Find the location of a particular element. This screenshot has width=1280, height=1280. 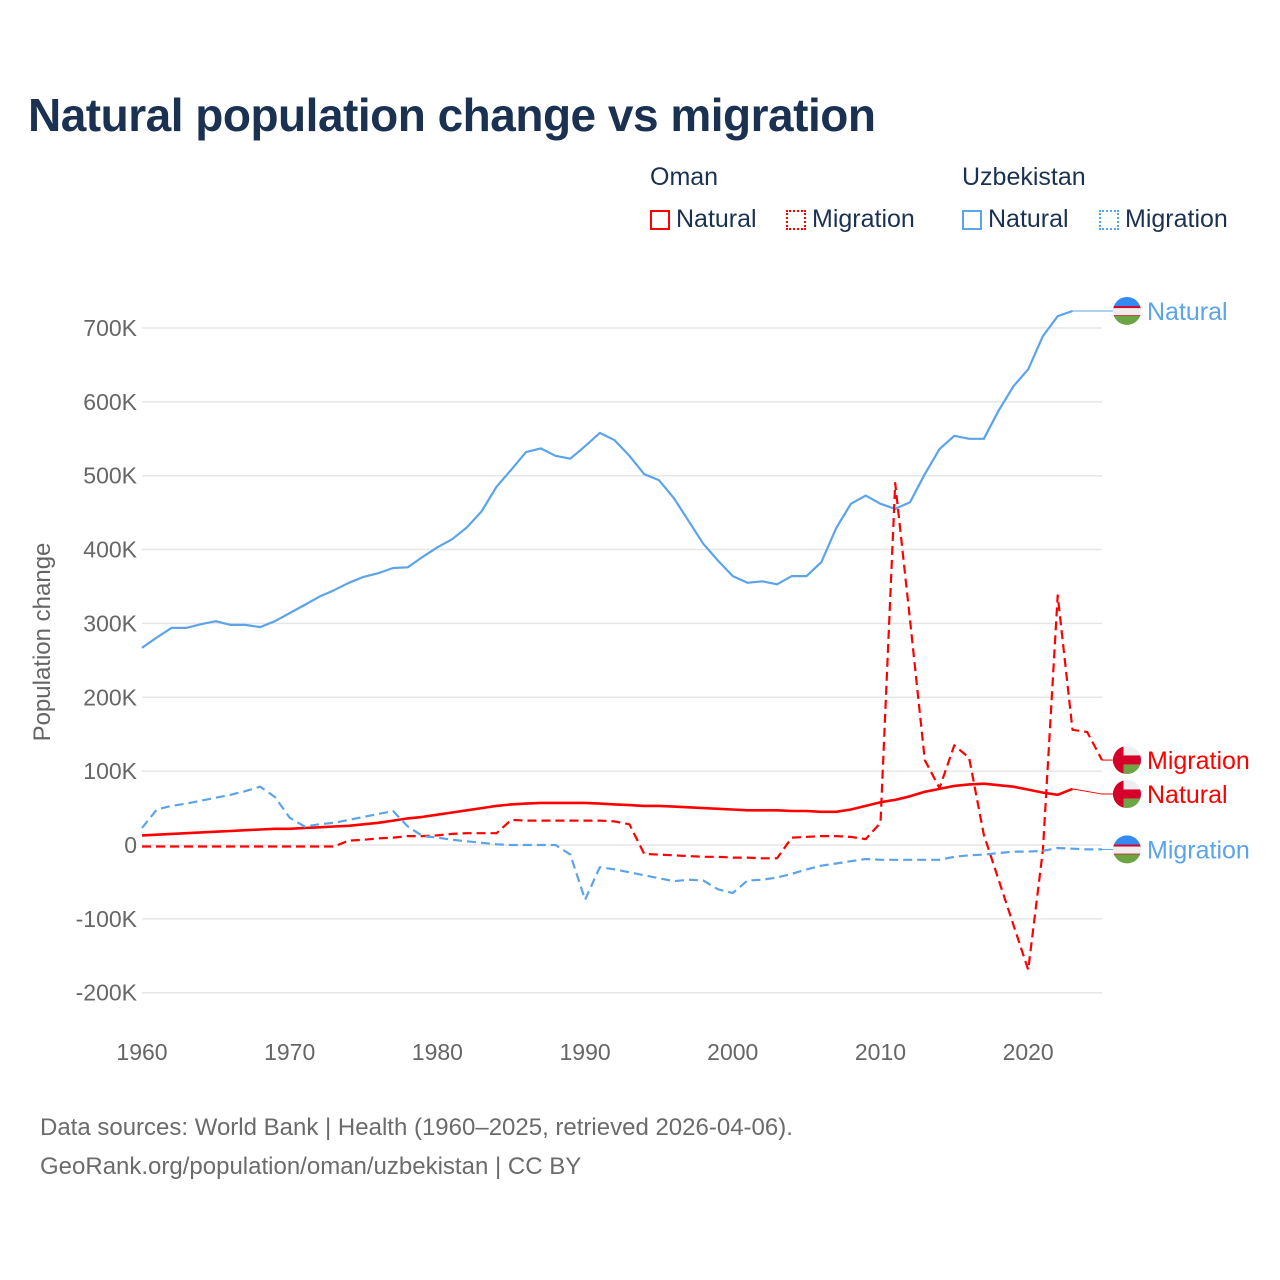

y-tick-label: 300K is located at coordinates (110, 623).